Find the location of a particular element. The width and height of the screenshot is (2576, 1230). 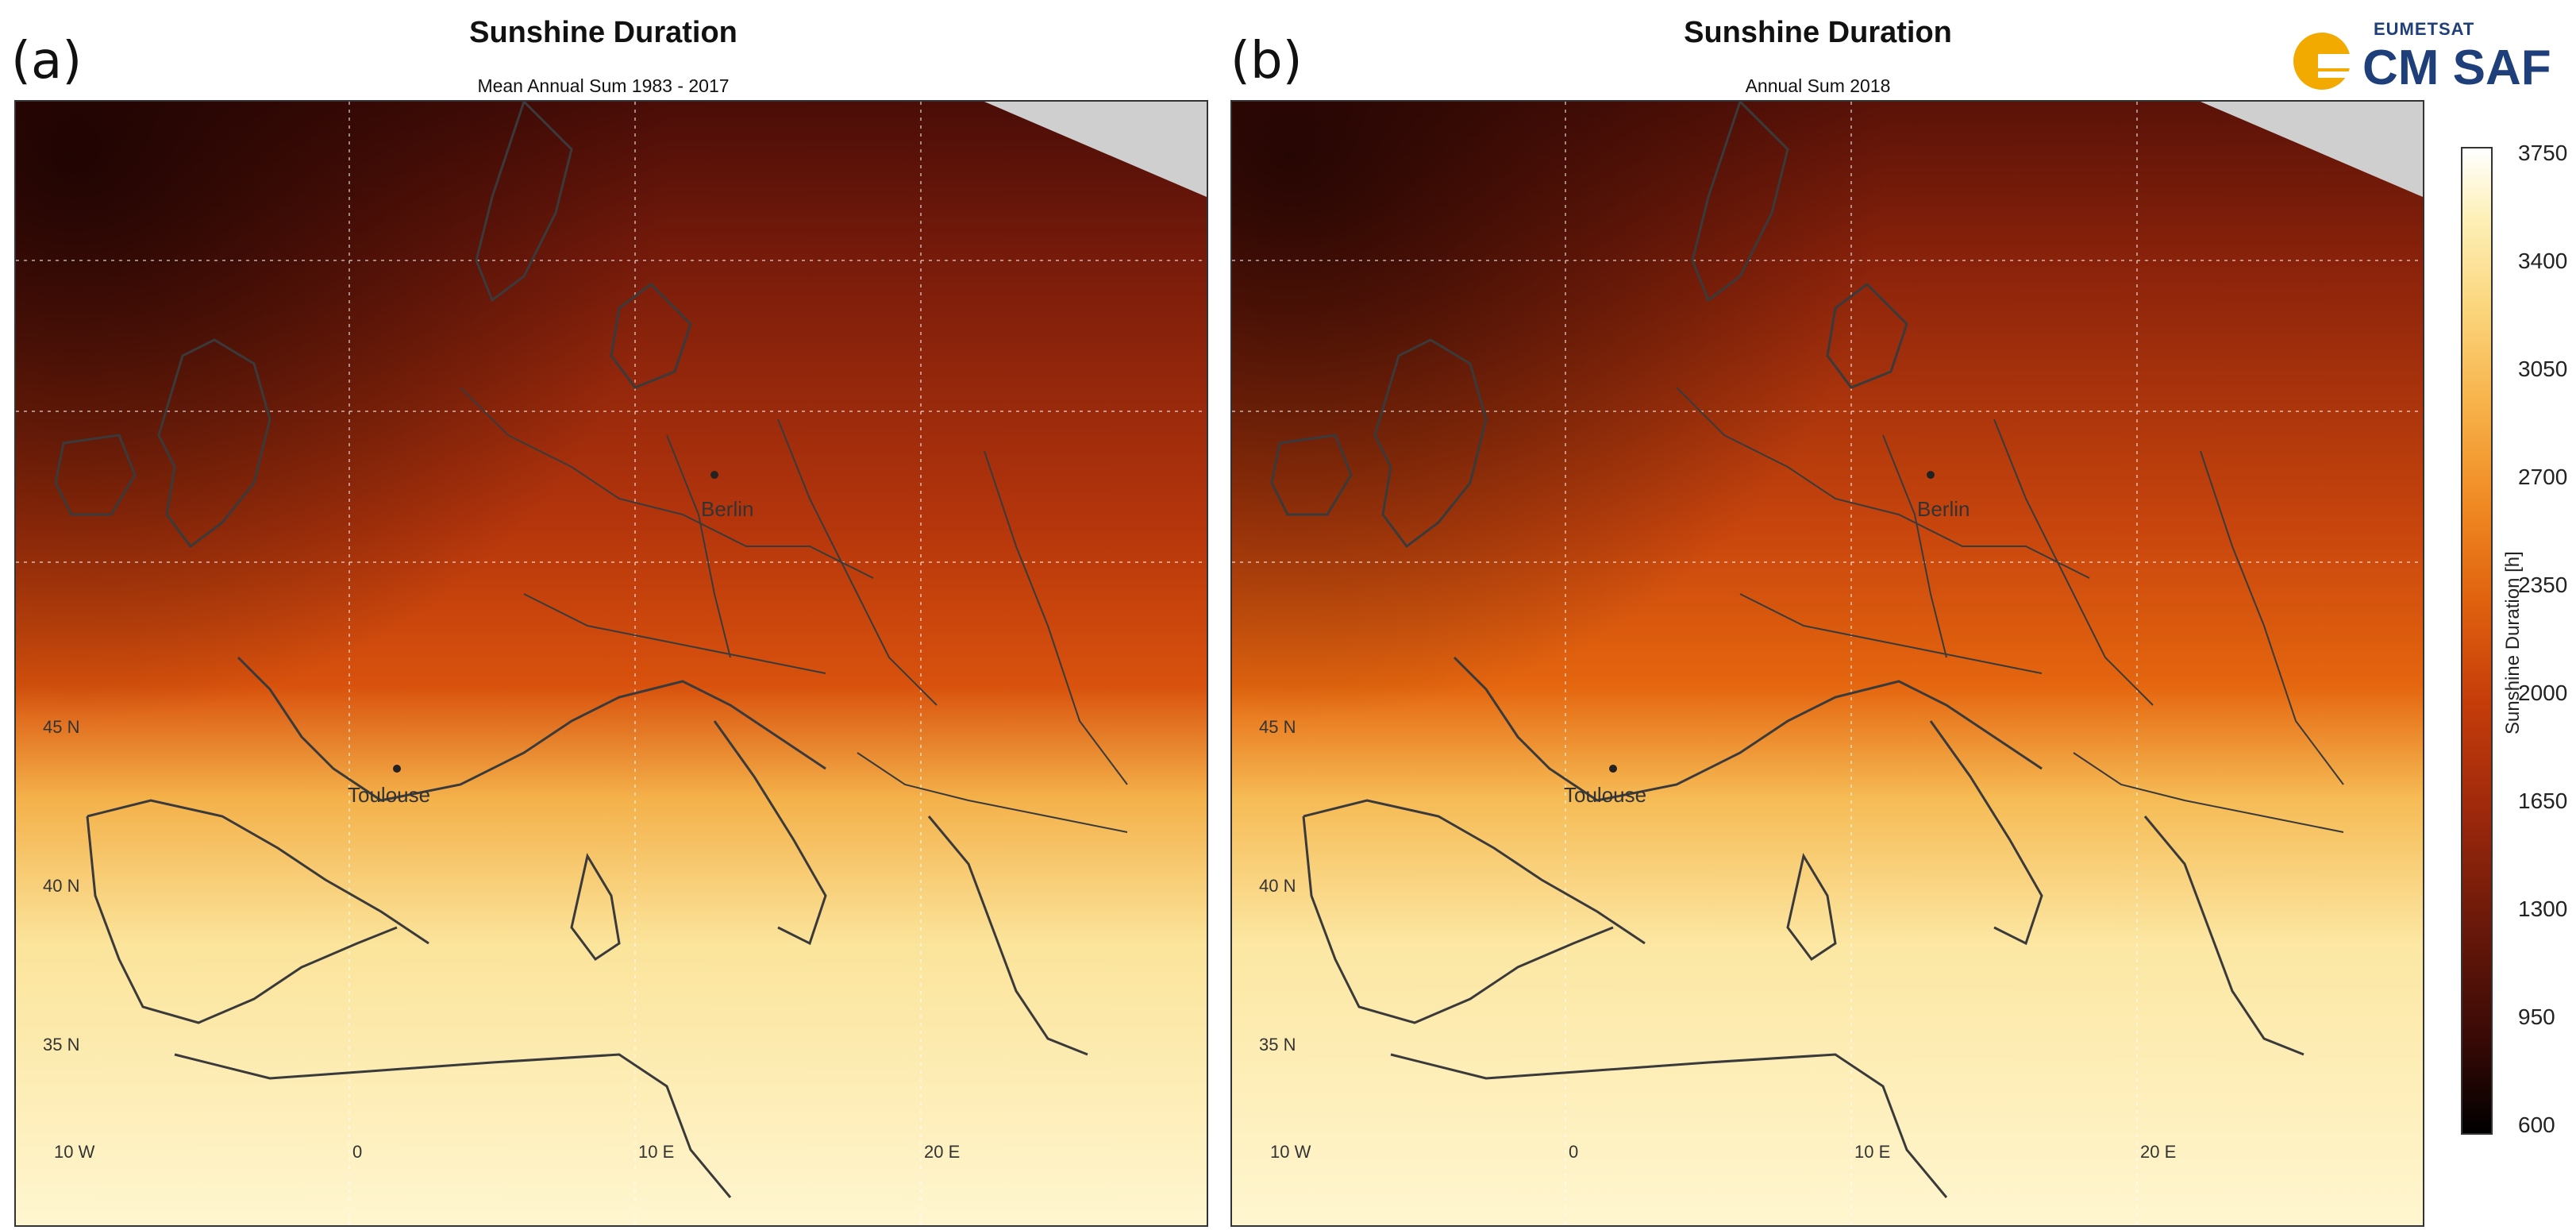

panel-subtitle: Mean Annual Sum 1983 - 2017 is located at coordinates (603, 85).